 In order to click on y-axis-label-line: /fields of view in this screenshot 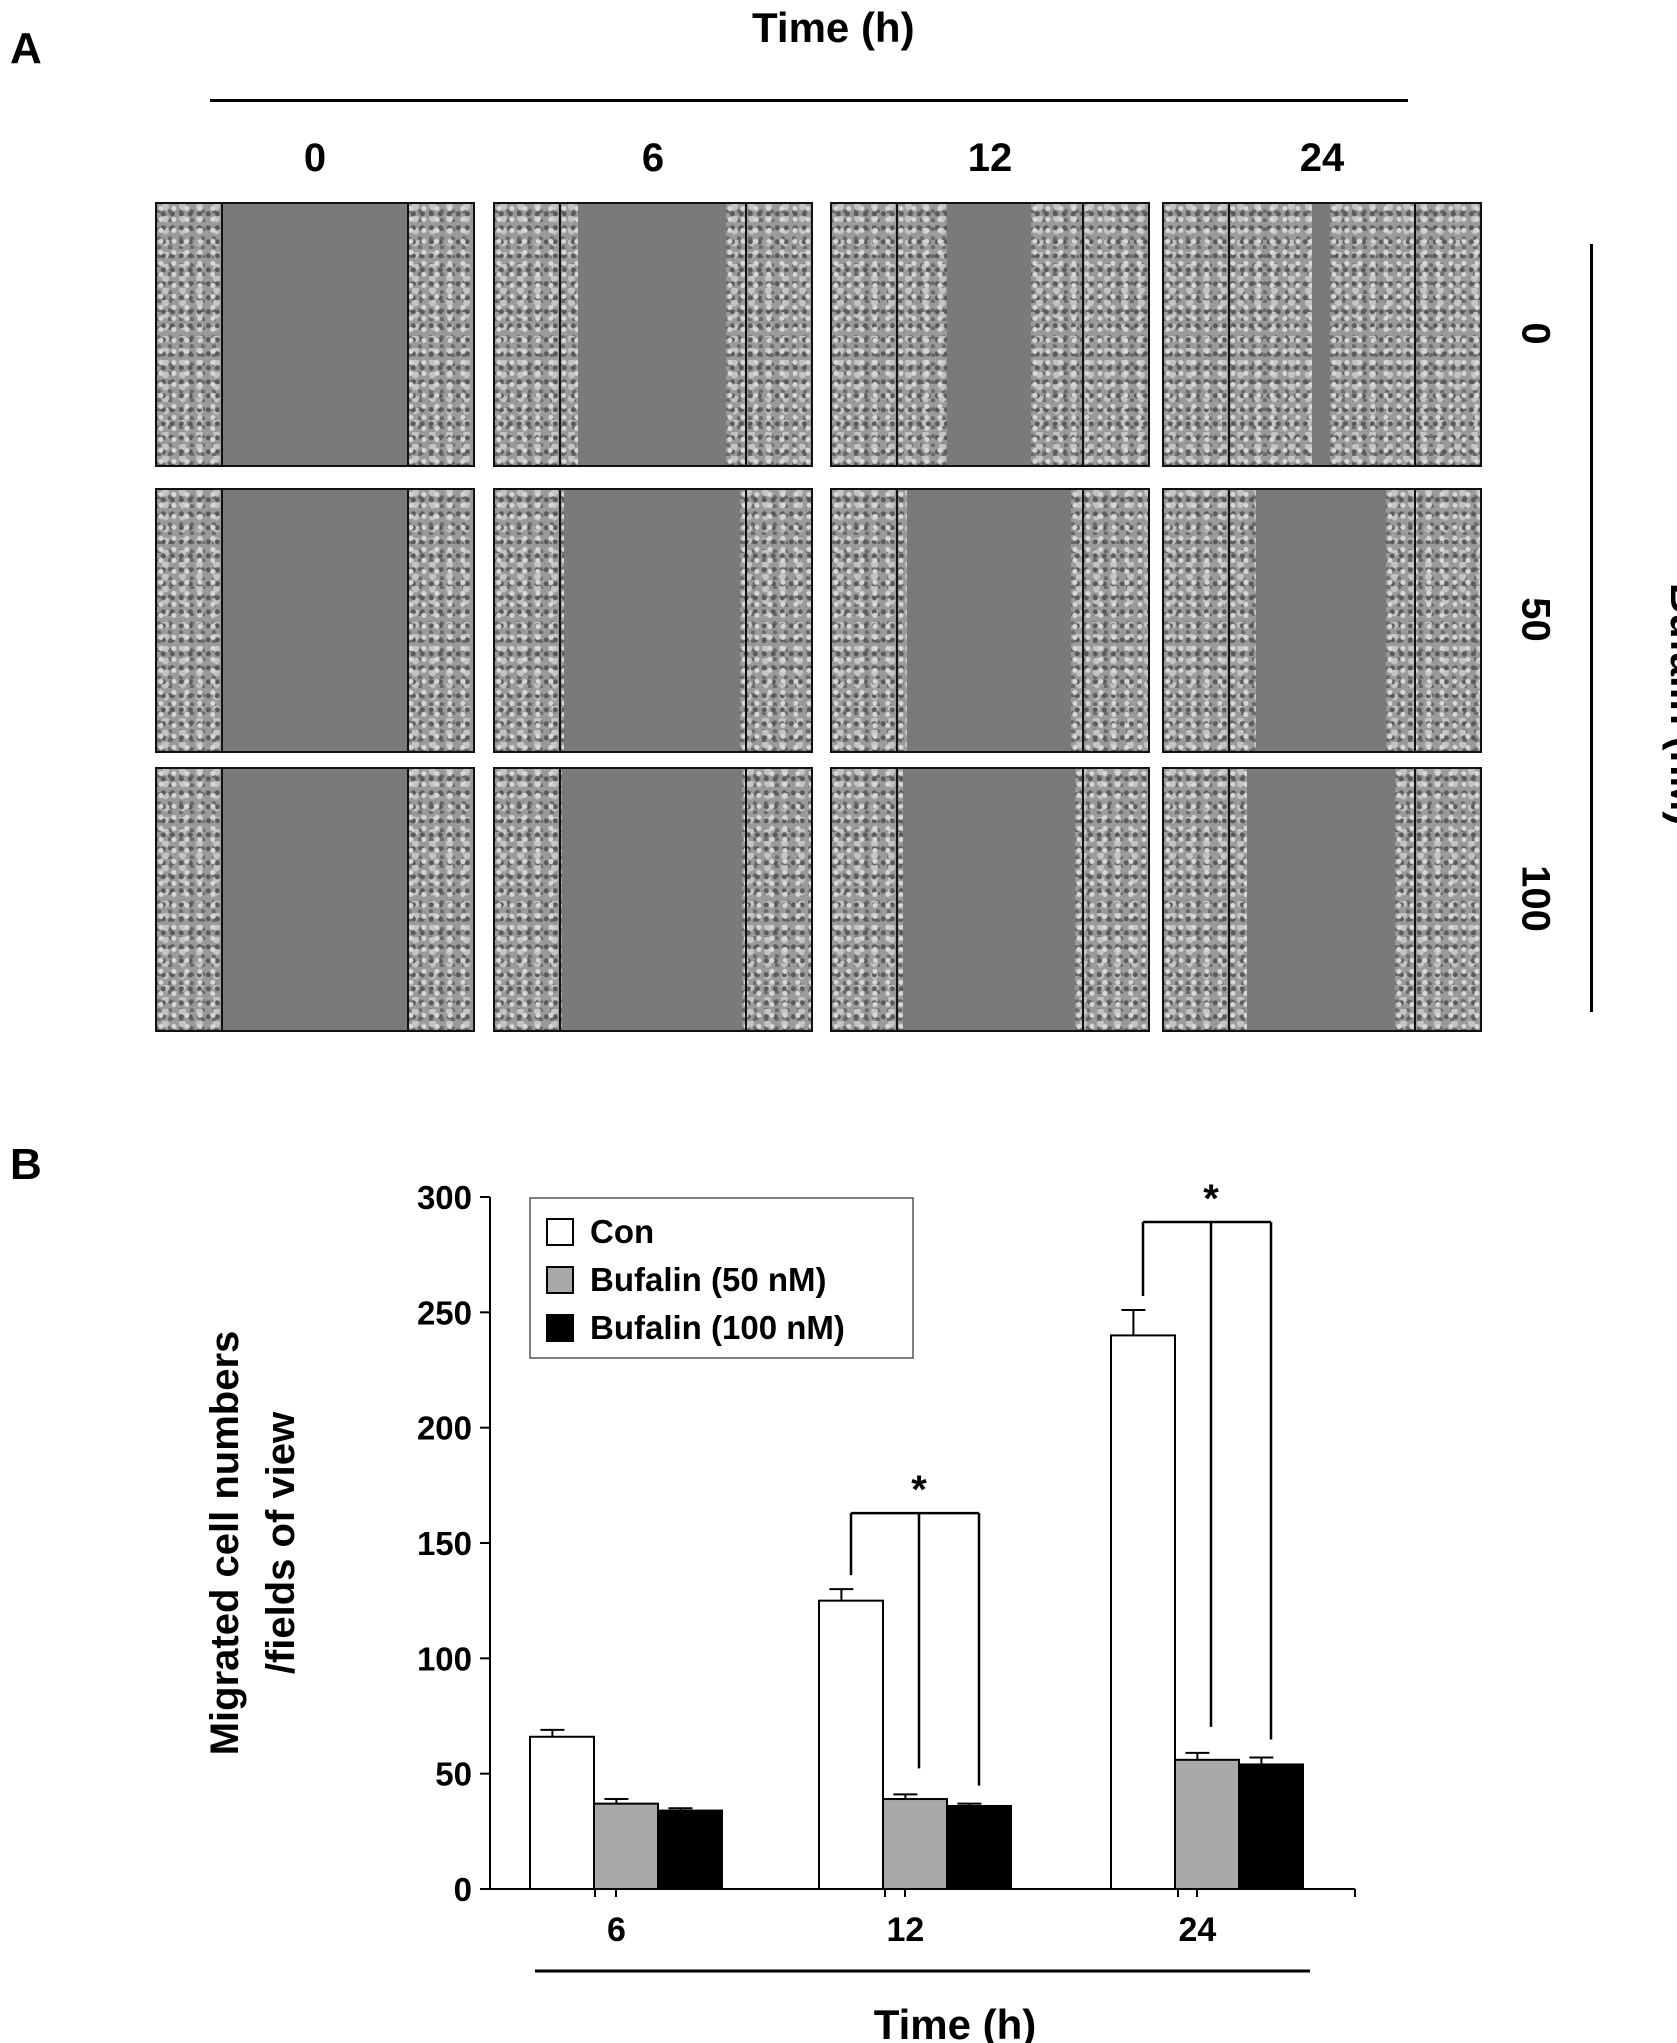, I will do `click(281, 1542)`.